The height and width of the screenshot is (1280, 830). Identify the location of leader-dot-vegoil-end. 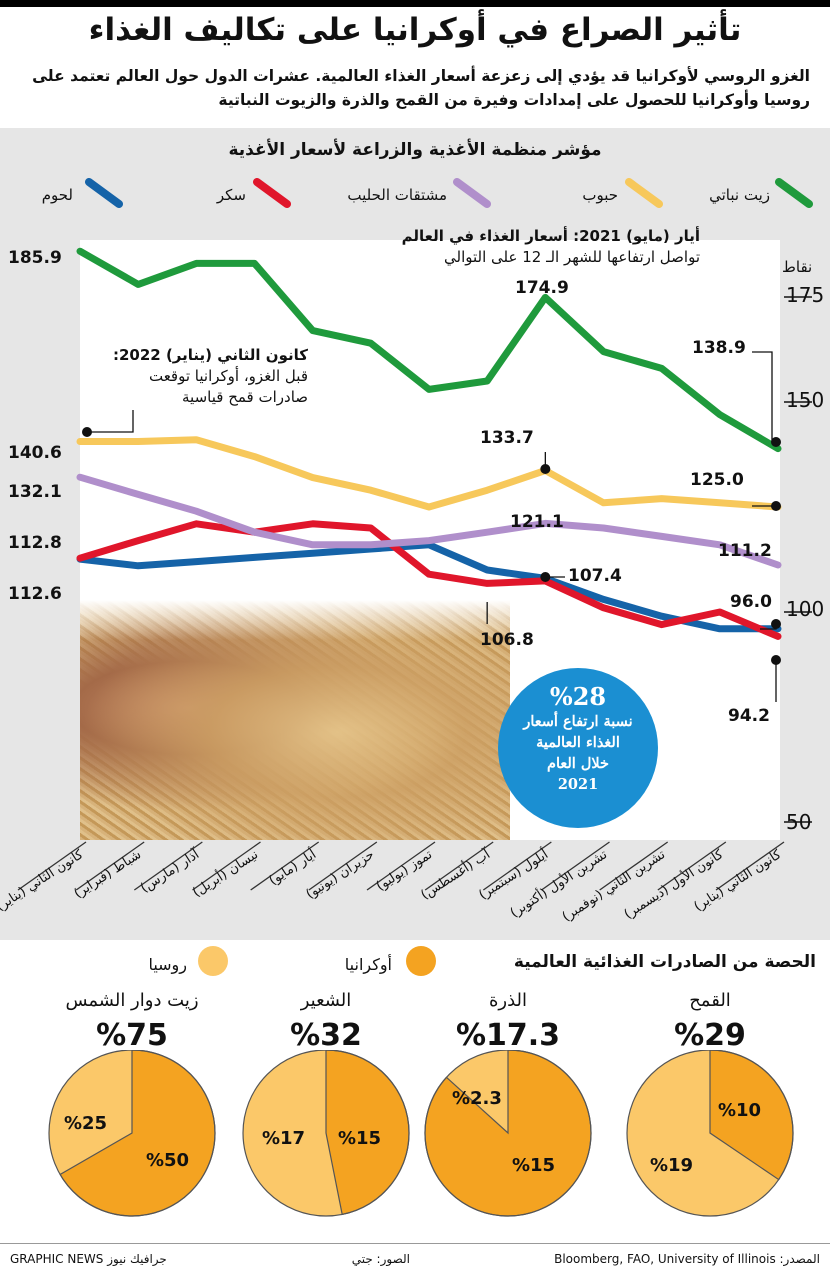
(776, 442).